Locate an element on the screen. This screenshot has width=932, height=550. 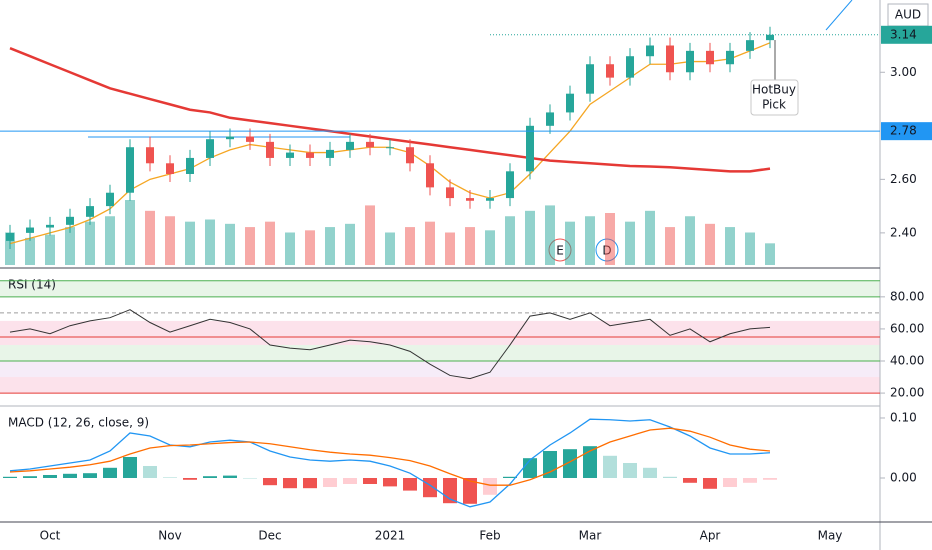
y-tick-label: 0.10 is located at coordinates (903, 417).